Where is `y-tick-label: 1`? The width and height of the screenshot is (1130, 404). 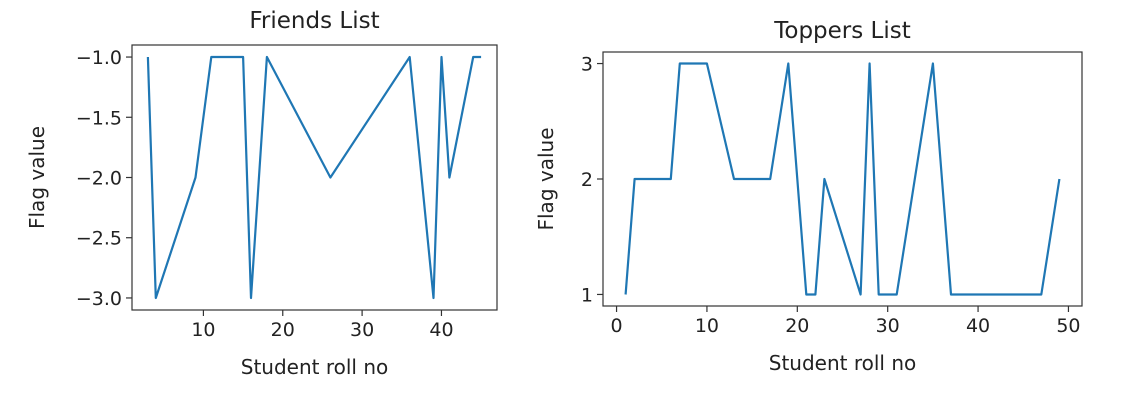 y-tick-label: 1 is located at coordinates (587, 295).